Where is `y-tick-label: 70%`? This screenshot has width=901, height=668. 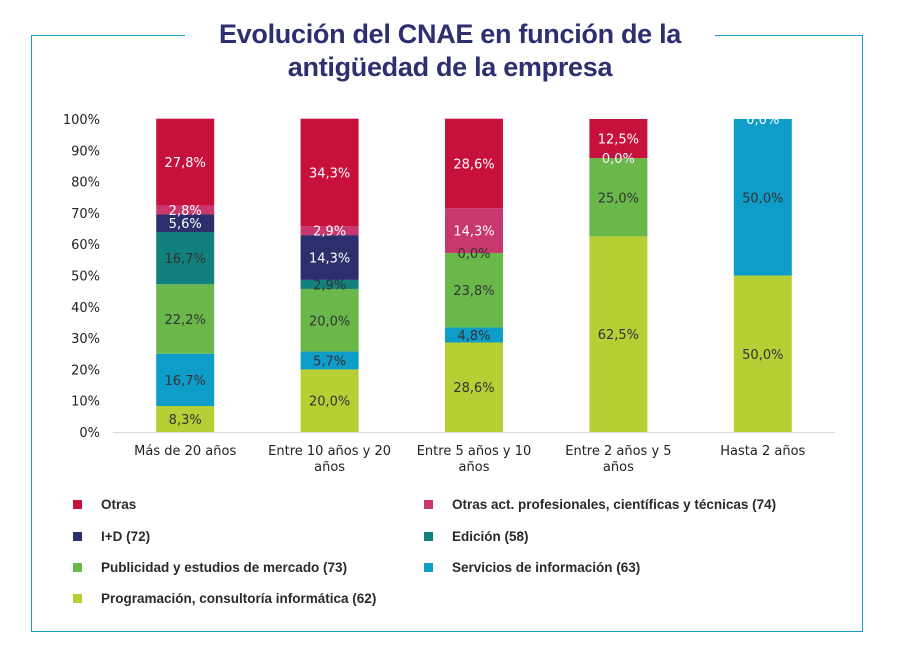
y-tick-label: 70% is located at coordinates (85, 214).